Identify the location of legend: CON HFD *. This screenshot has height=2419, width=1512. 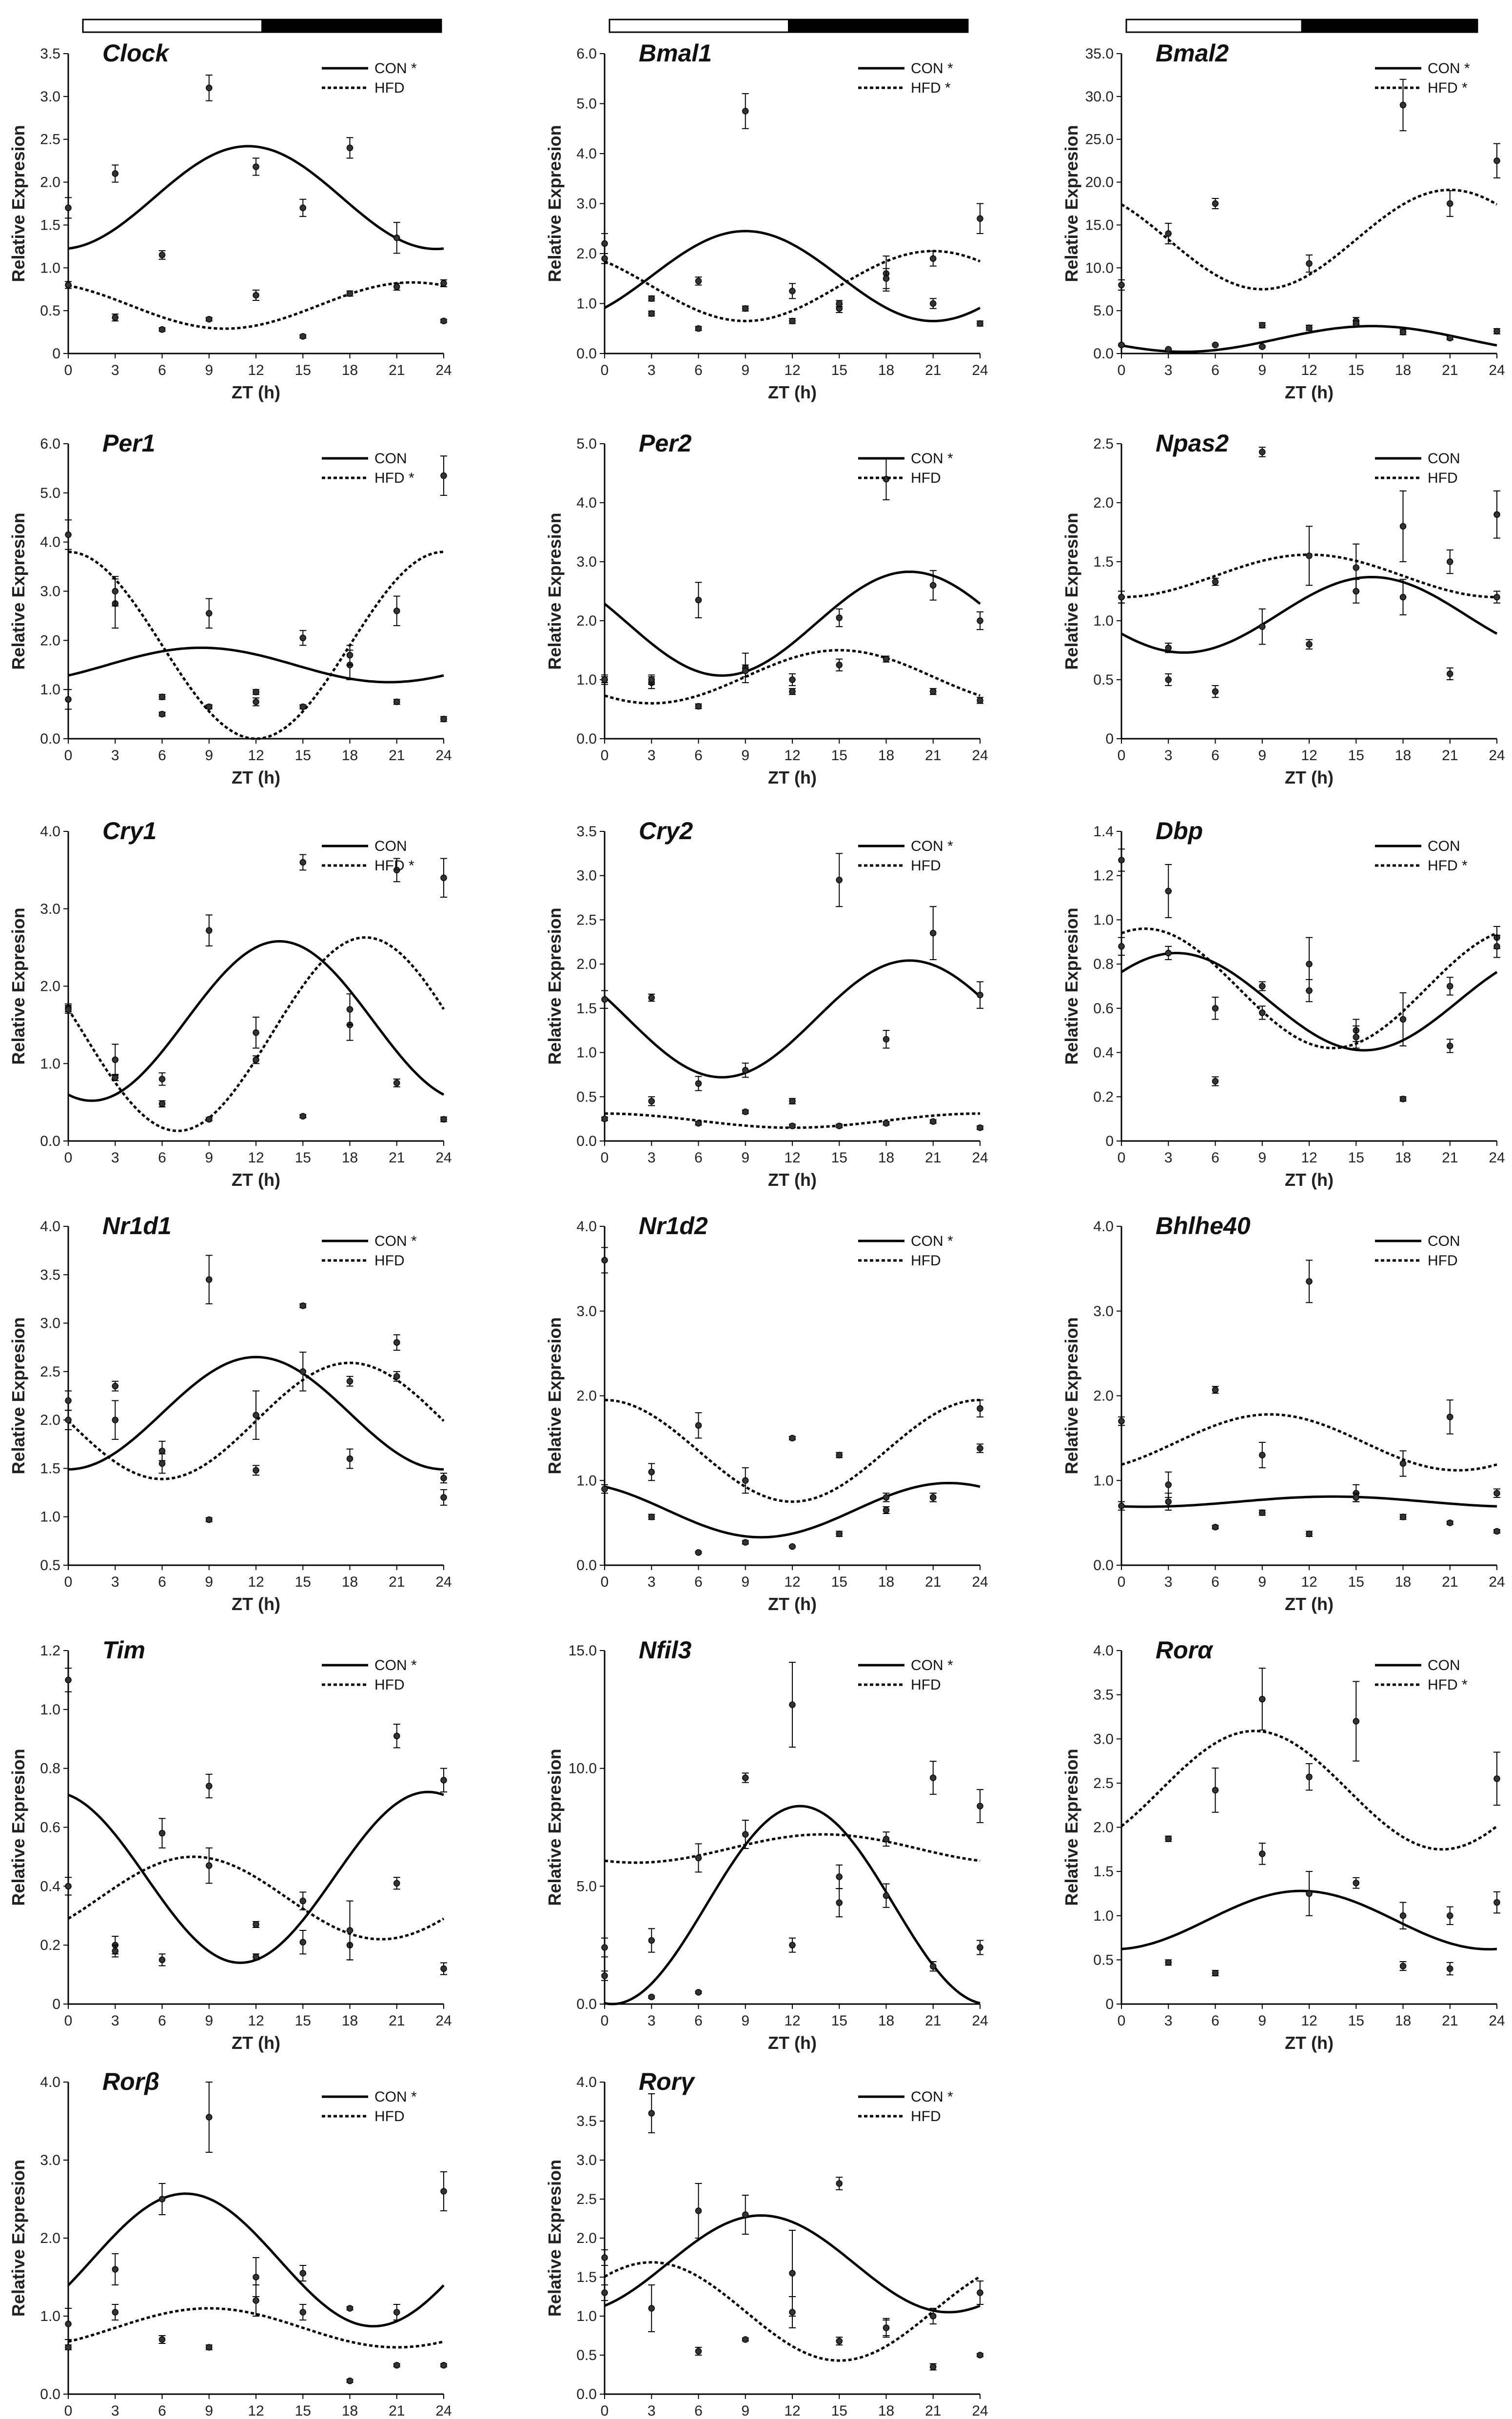
(1422, 856).